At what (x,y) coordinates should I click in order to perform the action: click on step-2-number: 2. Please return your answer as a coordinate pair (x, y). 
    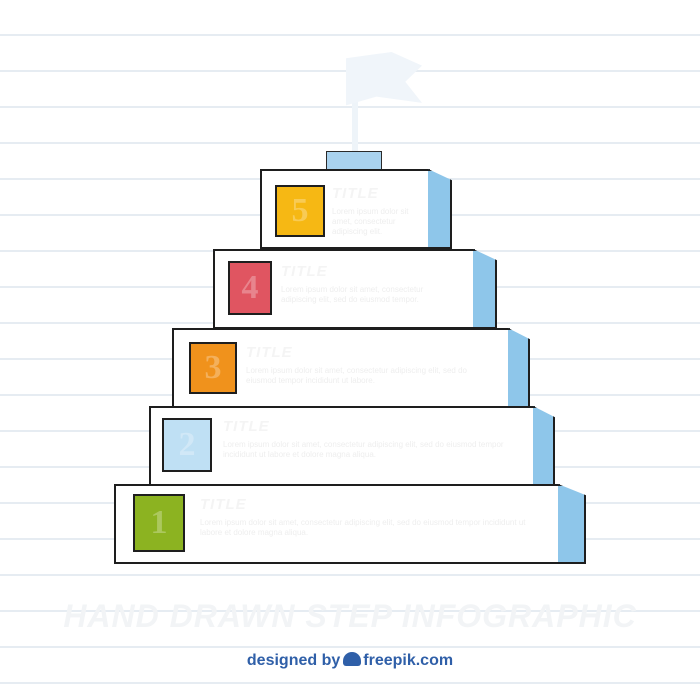
    Looking at the image, I should click on (187, 444).